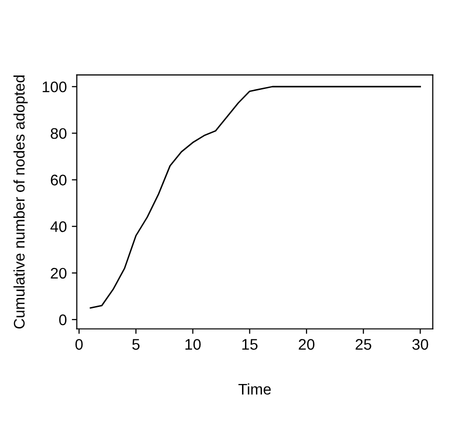 This screenshot has height=426, width=474. Describe the element at coordinates (420, 344) in the screenshot. I see `x-tick-label: 30` at that location.